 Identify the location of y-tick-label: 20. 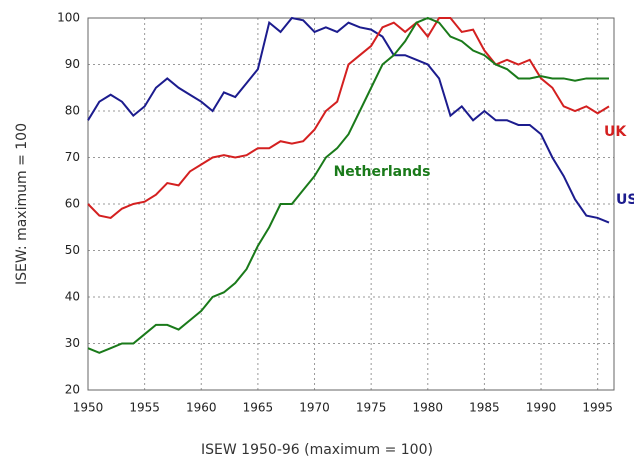
(72, 390).